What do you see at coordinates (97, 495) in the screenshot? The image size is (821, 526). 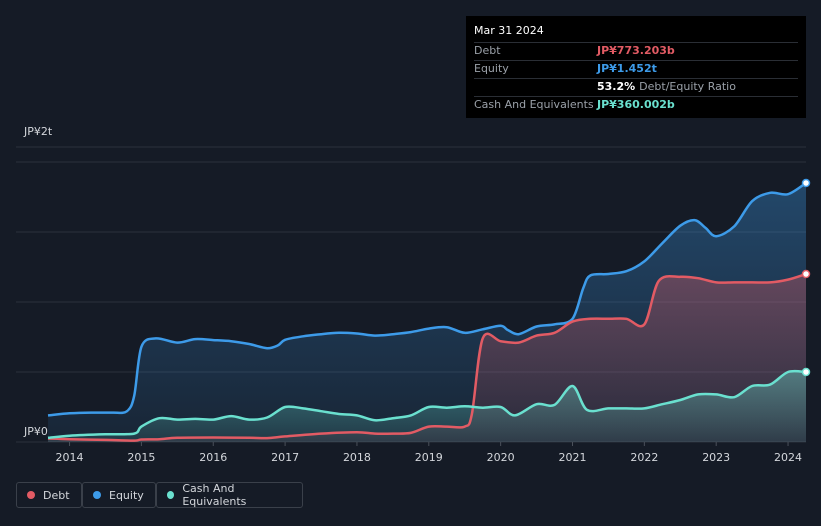 I see `equity-dot-icon` at bounding box center [97, 495].